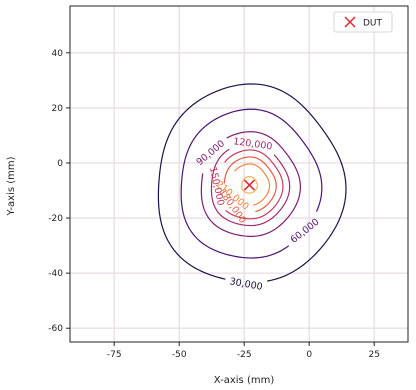 Image resolution: width=416 pixels, height=390 pixels. I want to click on dut-marker, so click(249, 185).